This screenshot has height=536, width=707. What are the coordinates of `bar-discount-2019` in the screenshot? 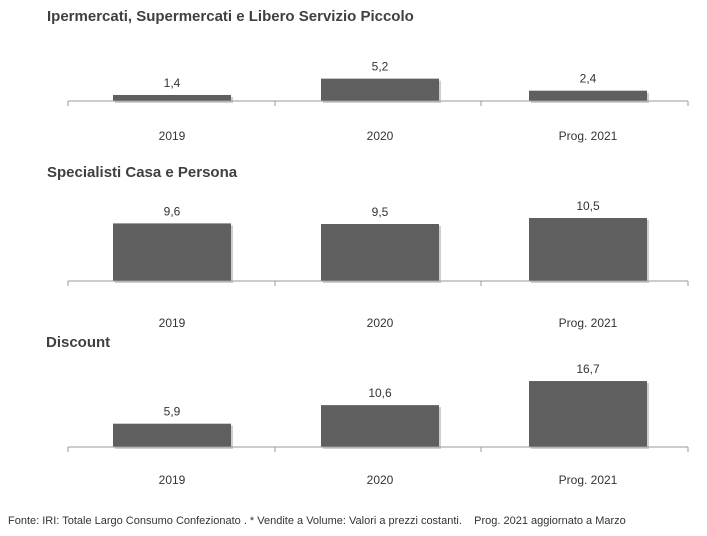 It's located at (172, 435).